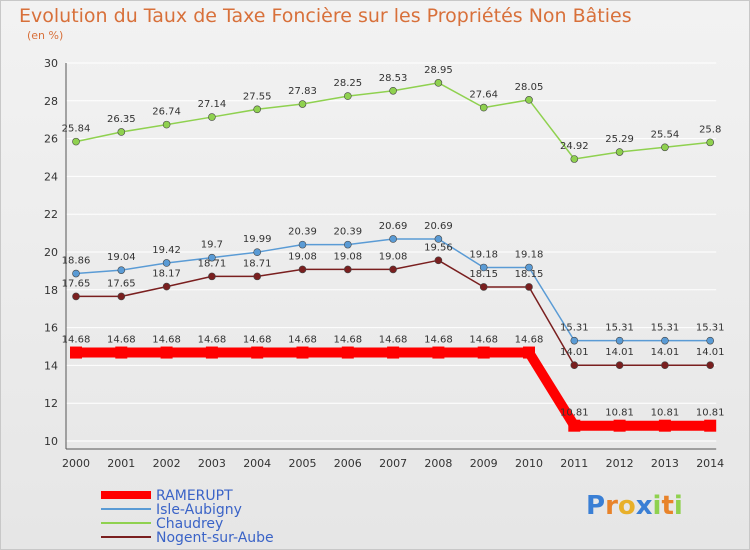 The height and width of the screenshot is (550, 750). Describe the element at coordinates (76, 463) in the screenshot. I see `x-tick-label: 2000` at that location.